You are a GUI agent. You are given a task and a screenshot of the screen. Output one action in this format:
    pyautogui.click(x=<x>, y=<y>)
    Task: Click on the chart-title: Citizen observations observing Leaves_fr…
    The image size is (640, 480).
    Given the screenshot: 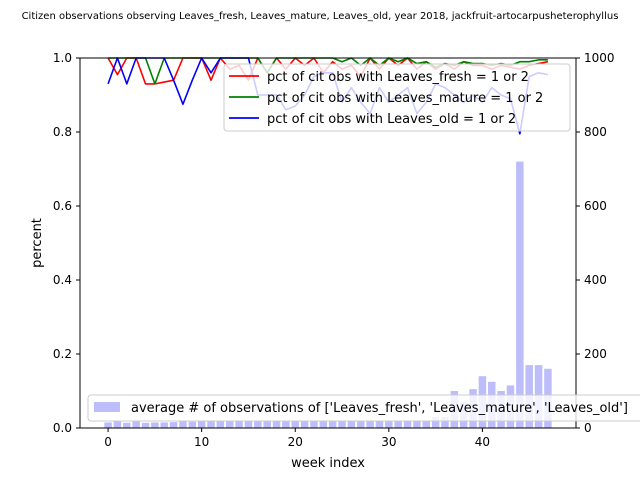 What is the action you would take?
    pyautogui.click(x=320, y=16)
    